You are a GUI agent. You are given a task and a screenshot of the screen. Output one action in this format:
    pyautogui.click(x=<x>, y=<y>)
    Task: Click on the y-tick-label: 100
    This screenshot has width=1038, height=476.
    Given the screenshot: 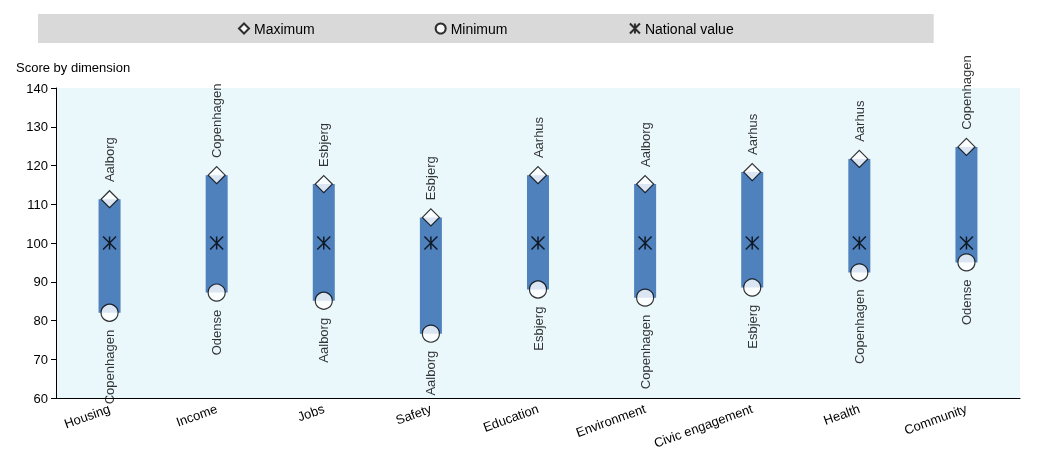 What is the action you would take?
    pyautogui.click(x=37, y=243)
    